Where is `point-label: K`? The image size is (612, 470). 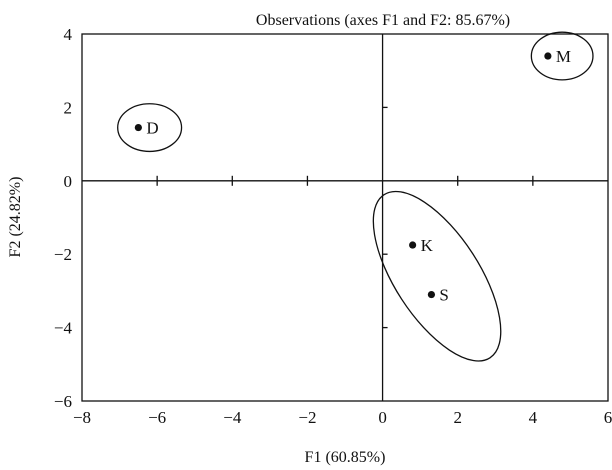
point-label: K is located at coordinates (427, 245).